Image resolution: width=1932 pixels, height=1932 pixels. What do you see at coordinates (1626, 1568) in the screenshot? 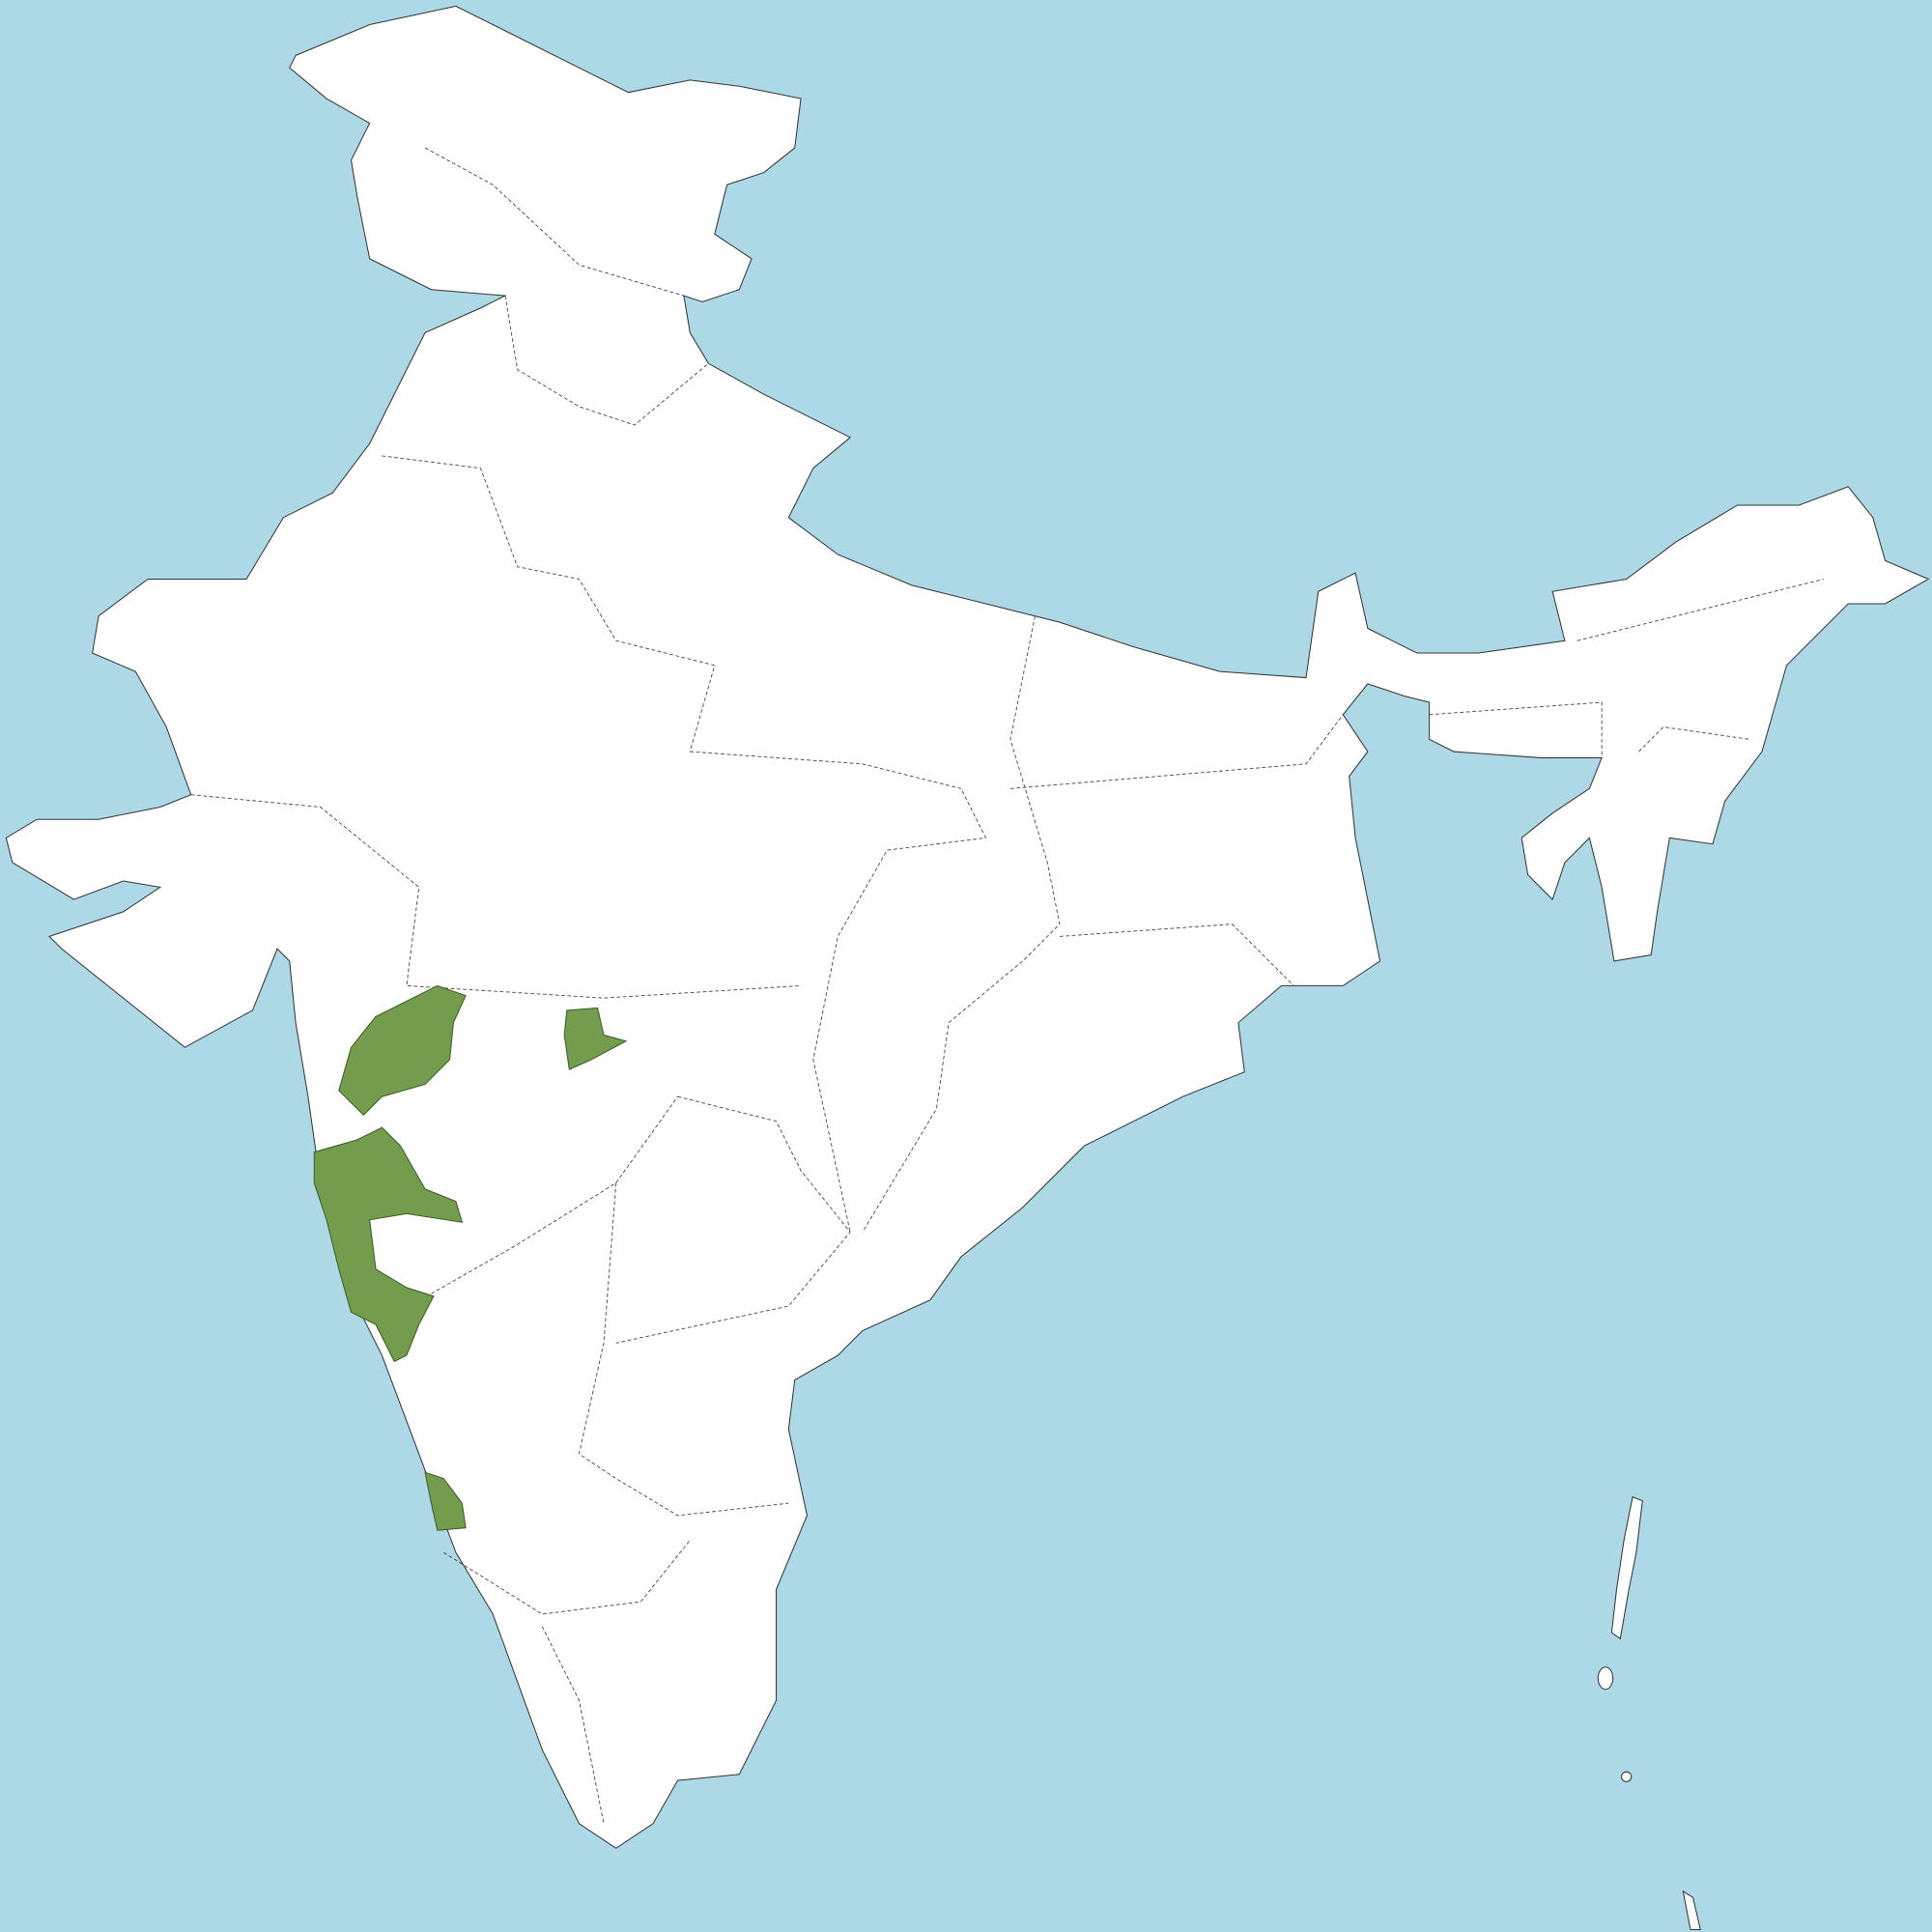
I see `andaman-islands` at bounding box center [1626, 1568].